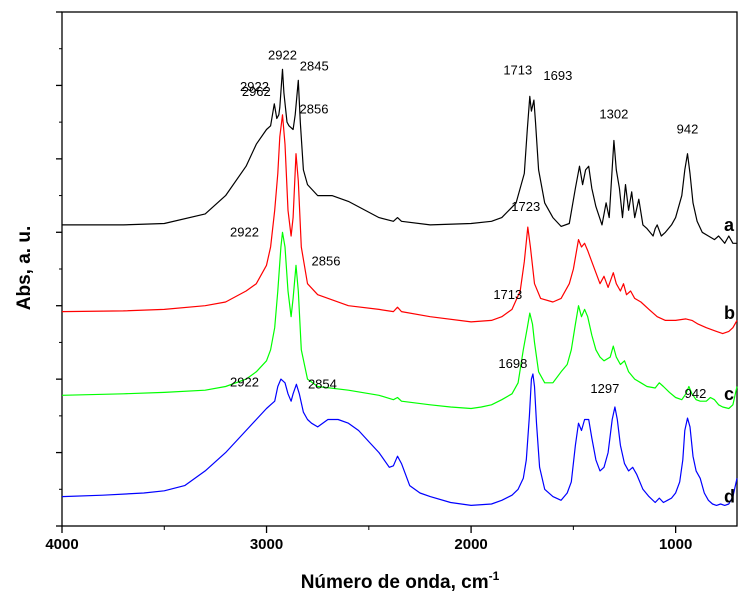 This screenshot has height=598, width=740. Describe the element at coordinates (729, 313) in the screenshot. I see `series-label-b: b` at that location.